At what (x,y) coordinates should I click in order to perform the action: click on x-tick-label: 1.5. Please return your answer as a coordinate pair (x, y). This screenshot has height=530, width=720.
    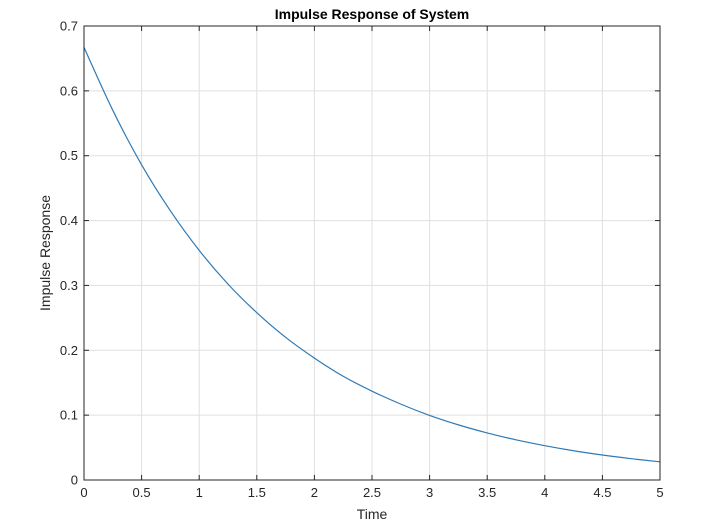
    Looking at the image, I should click on (257, 492).